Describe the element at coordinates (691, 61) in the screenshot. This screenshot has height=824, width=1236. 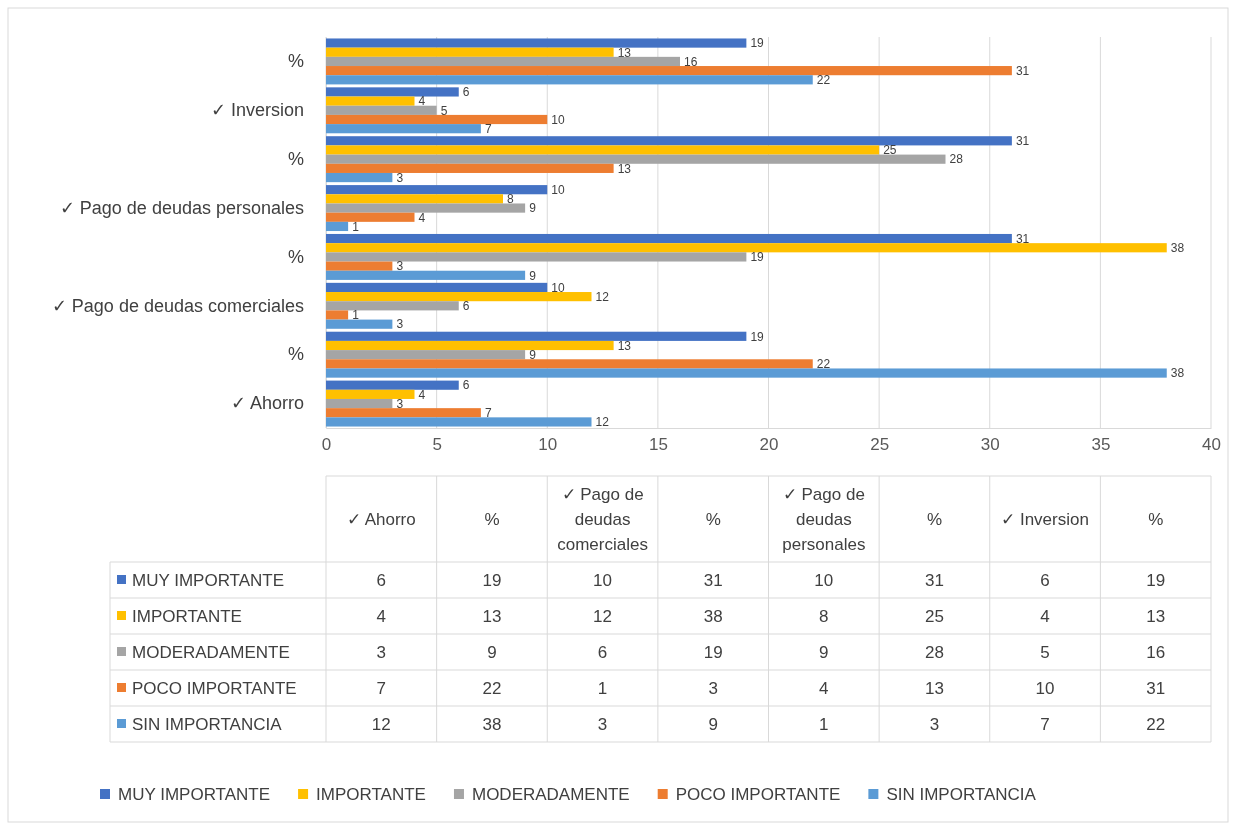
I see `data-label: 16` at that location.